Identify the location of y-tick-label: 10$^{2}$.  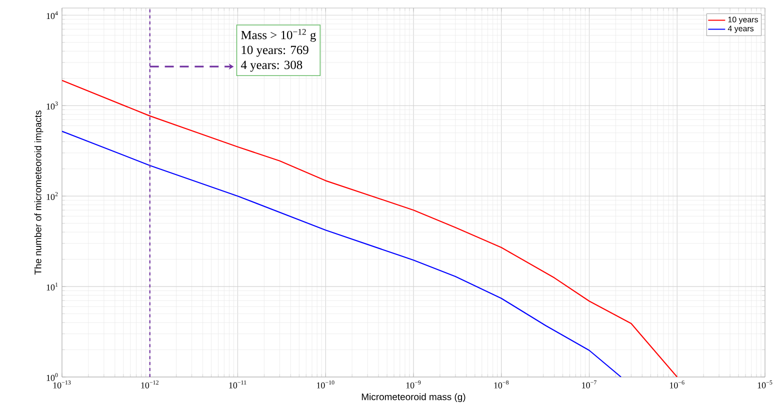
(52, 196).